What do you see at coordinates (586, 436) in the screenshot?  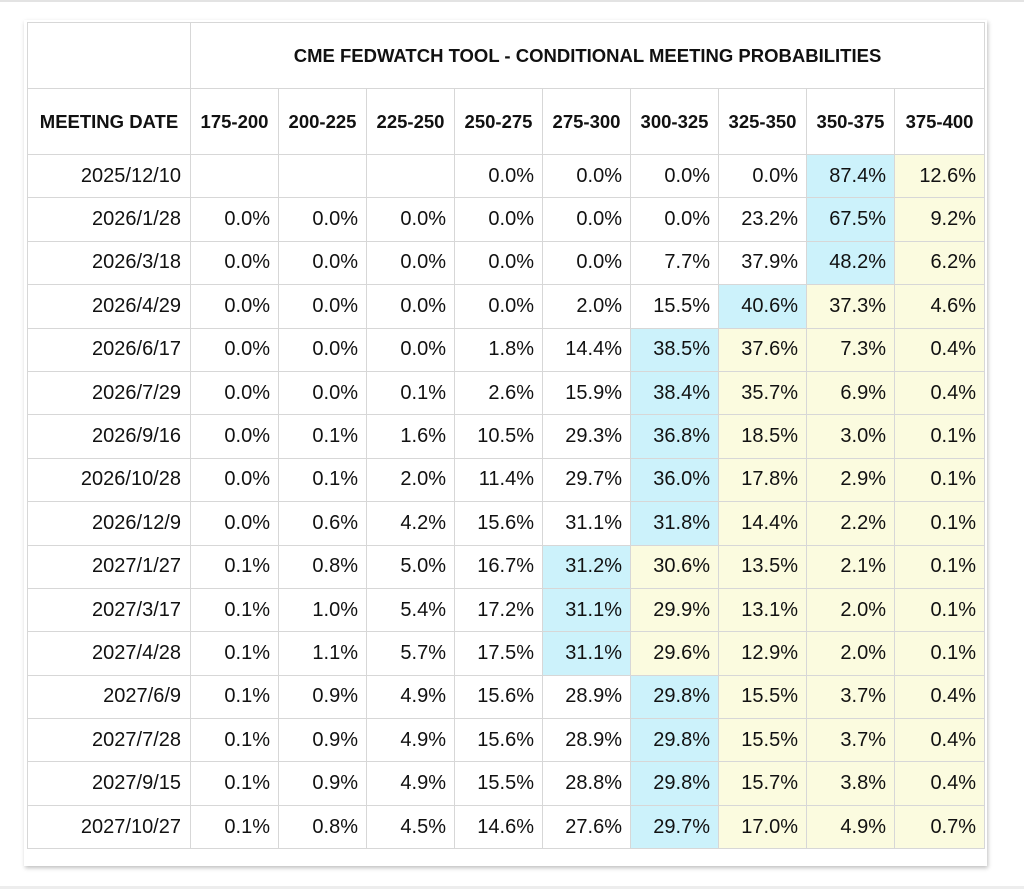 I see `probability-cell: 29.3%` at bounding box center [586, 436].